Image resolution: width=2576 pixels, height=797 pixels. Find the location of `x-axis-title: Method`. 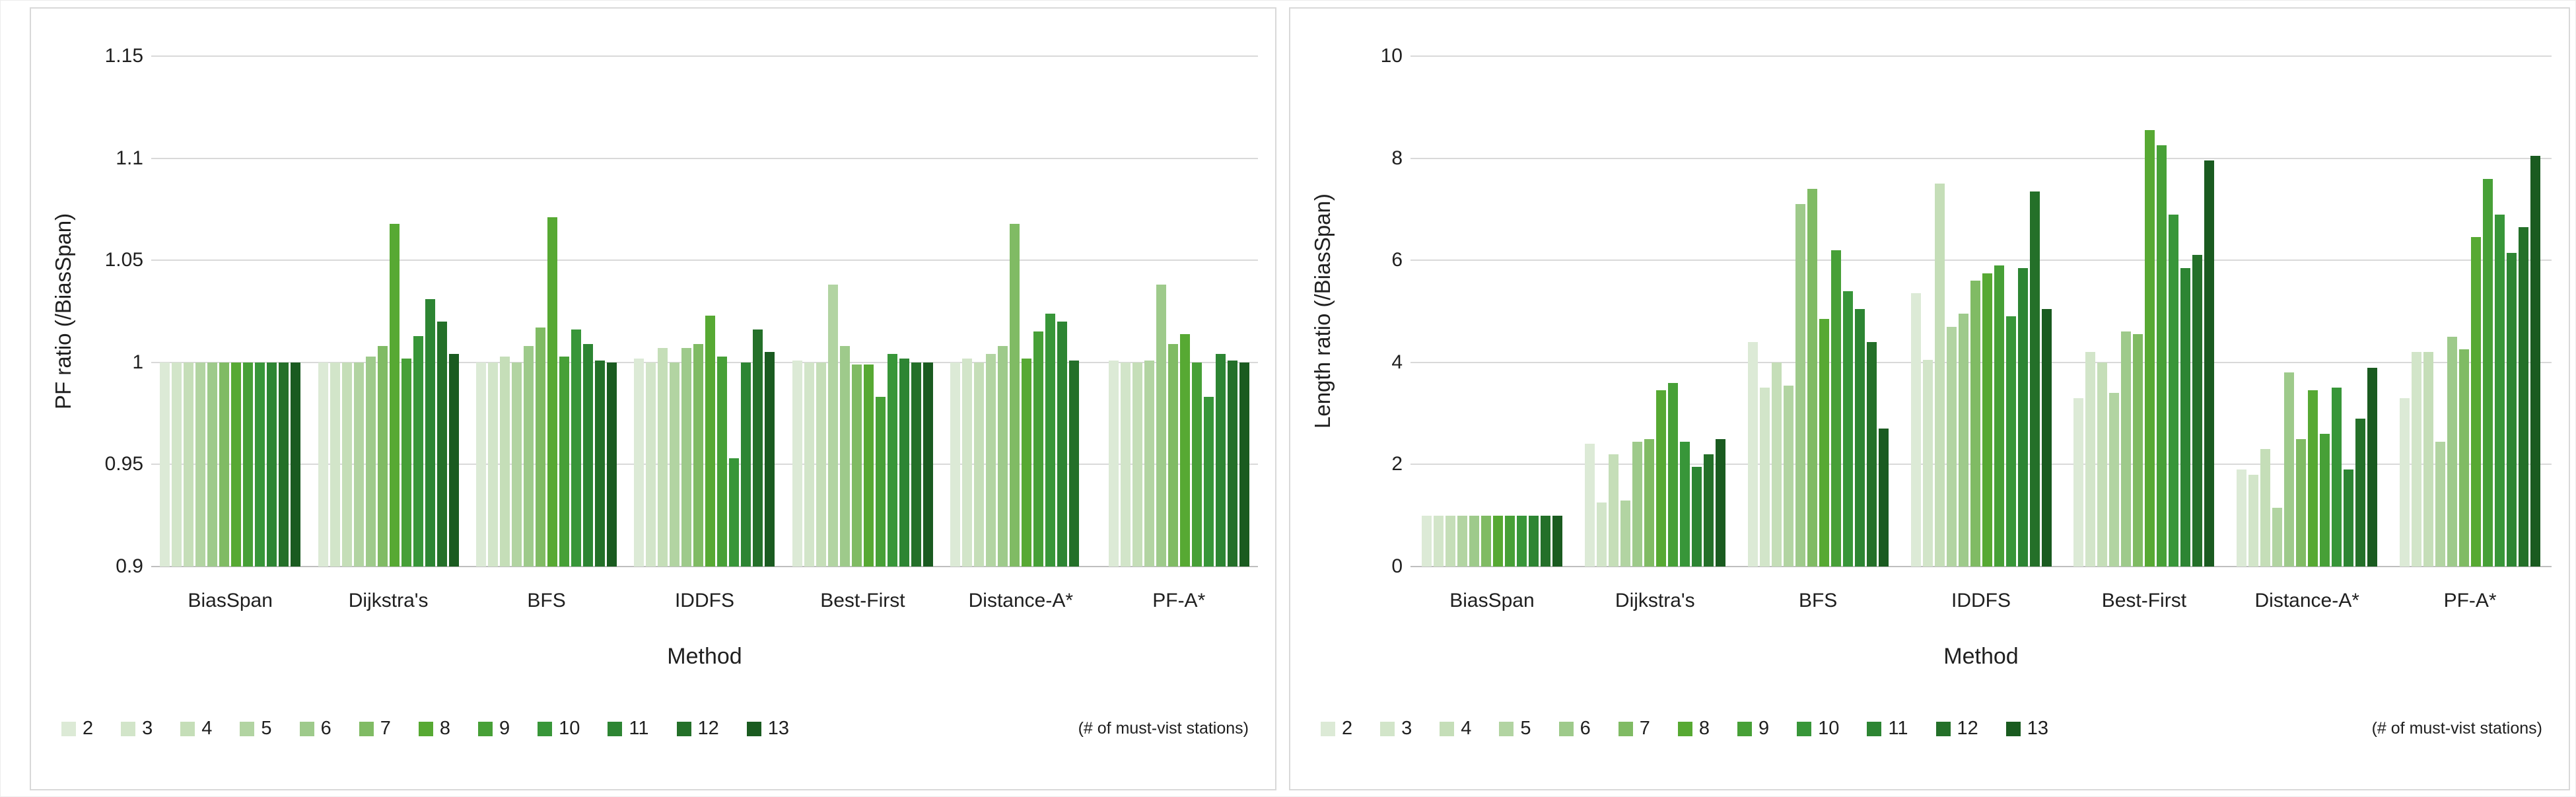

x-axis-title: Method is located at coordinates (704, 657).